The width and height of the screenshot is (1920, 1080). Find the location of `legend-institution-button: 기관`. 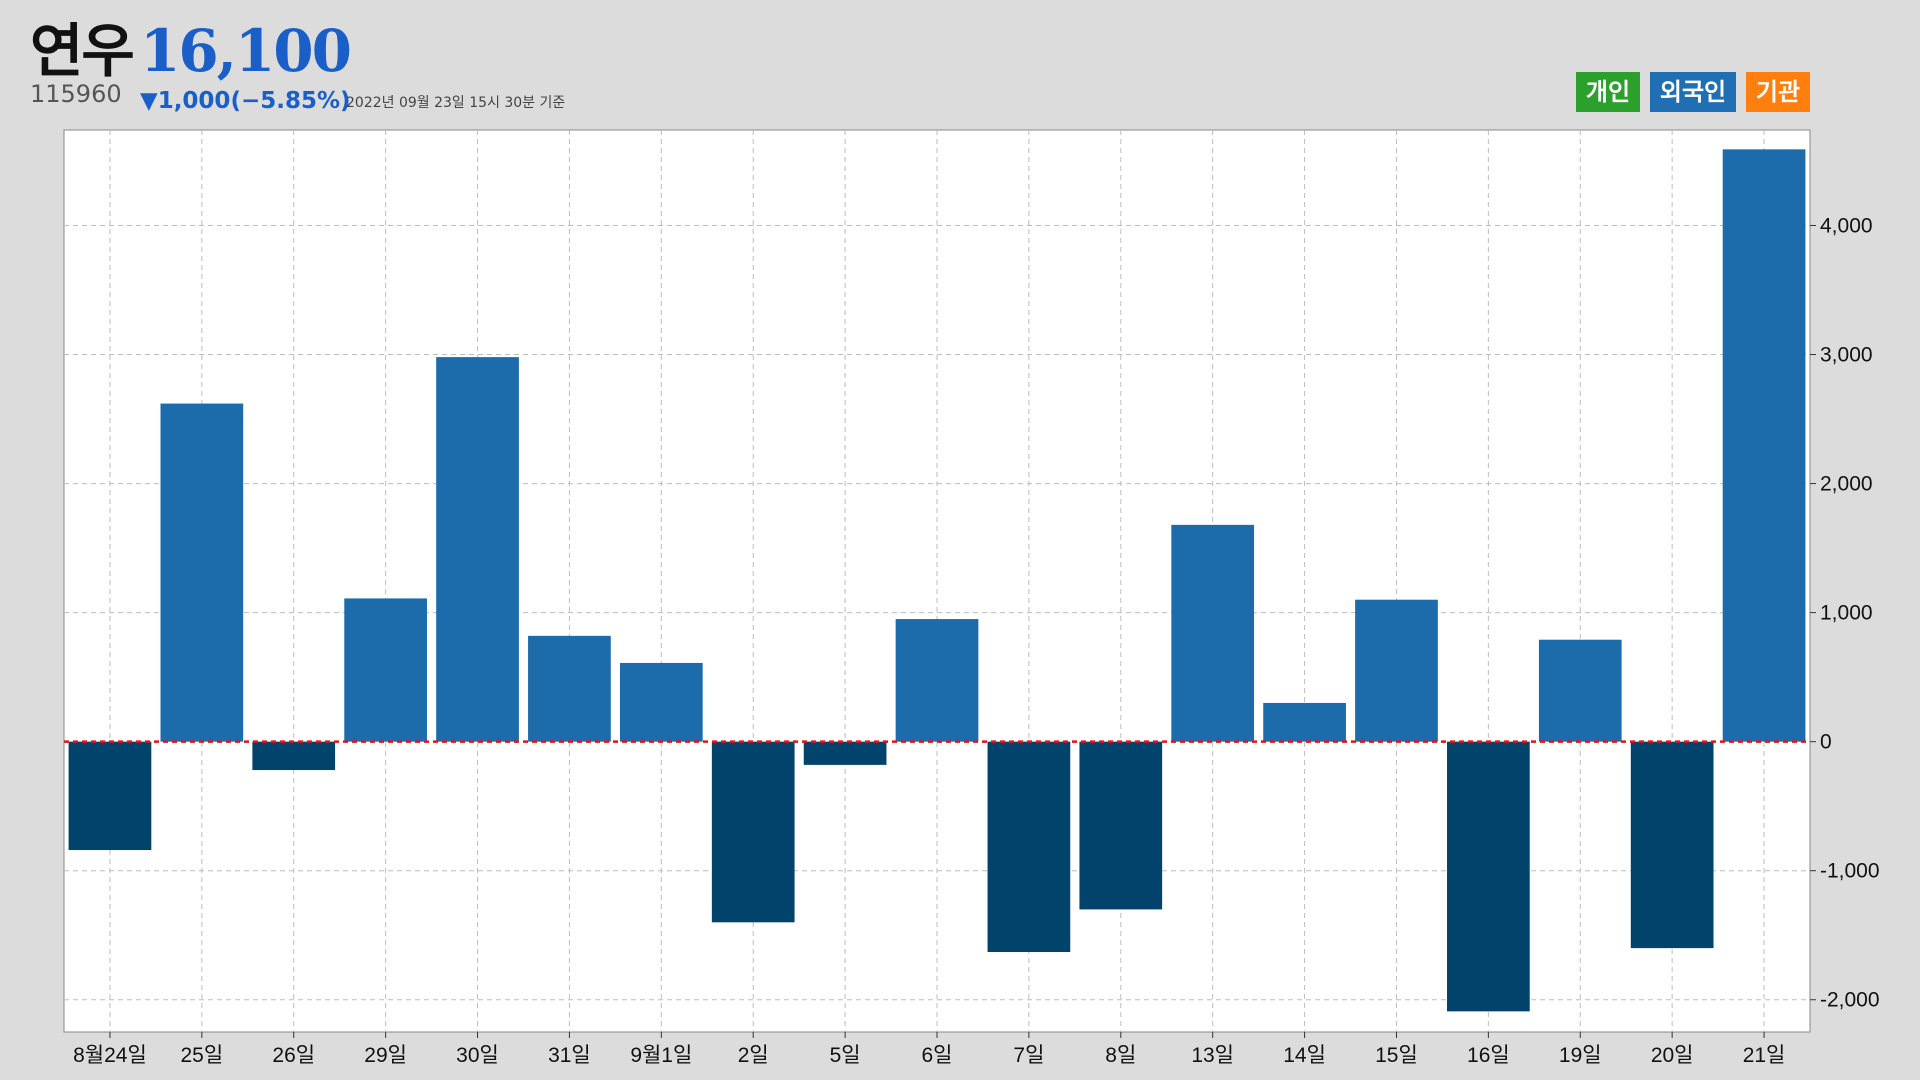

legend-institution-button: 기관 is located at coordinates (1778, 92).